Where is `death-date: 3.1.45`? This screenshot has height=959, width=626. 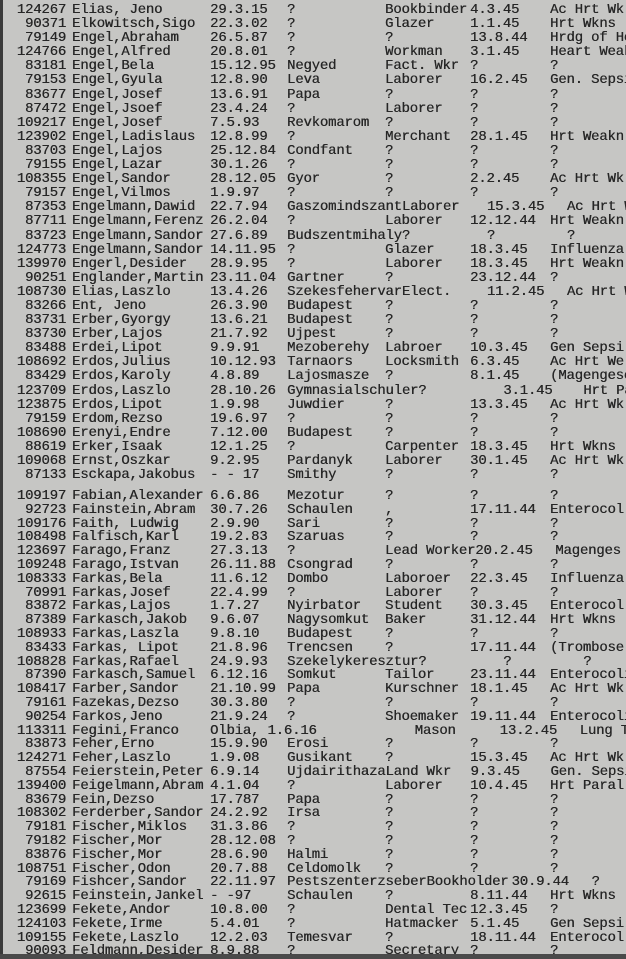 death-date: 3.1.45 is located at coordinates (495, 52).